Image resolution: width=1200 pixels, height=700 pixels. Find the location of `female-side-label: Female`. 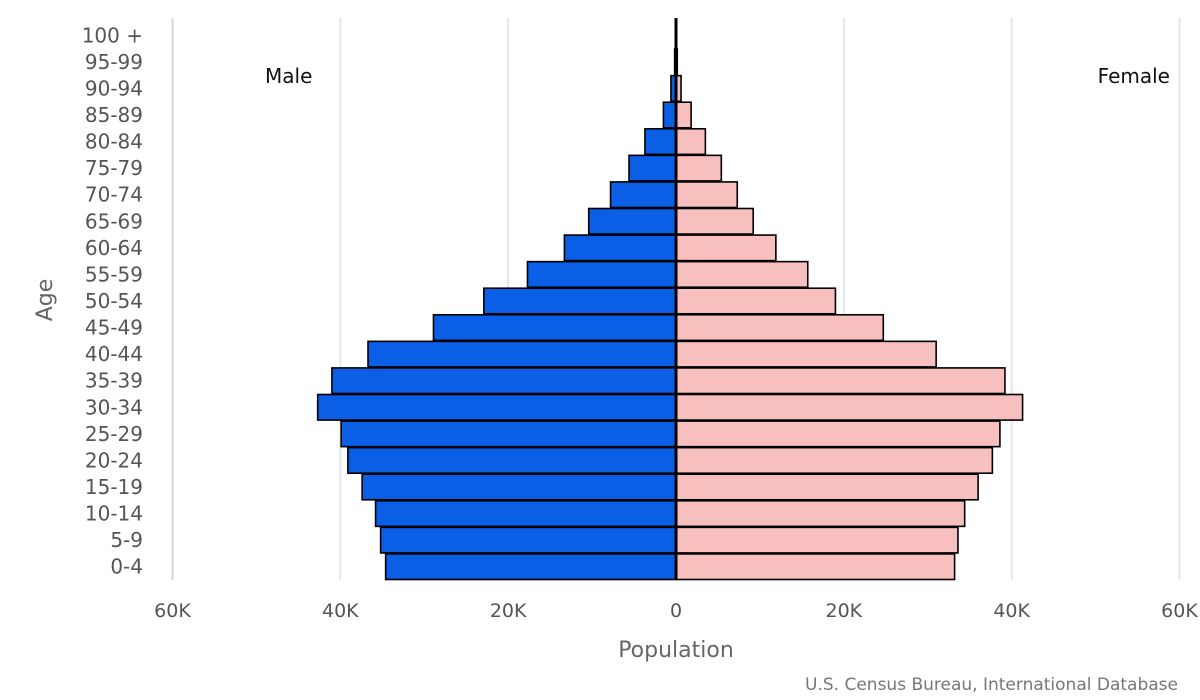

female-side-label: Female is located at coordinates (1134, 76).